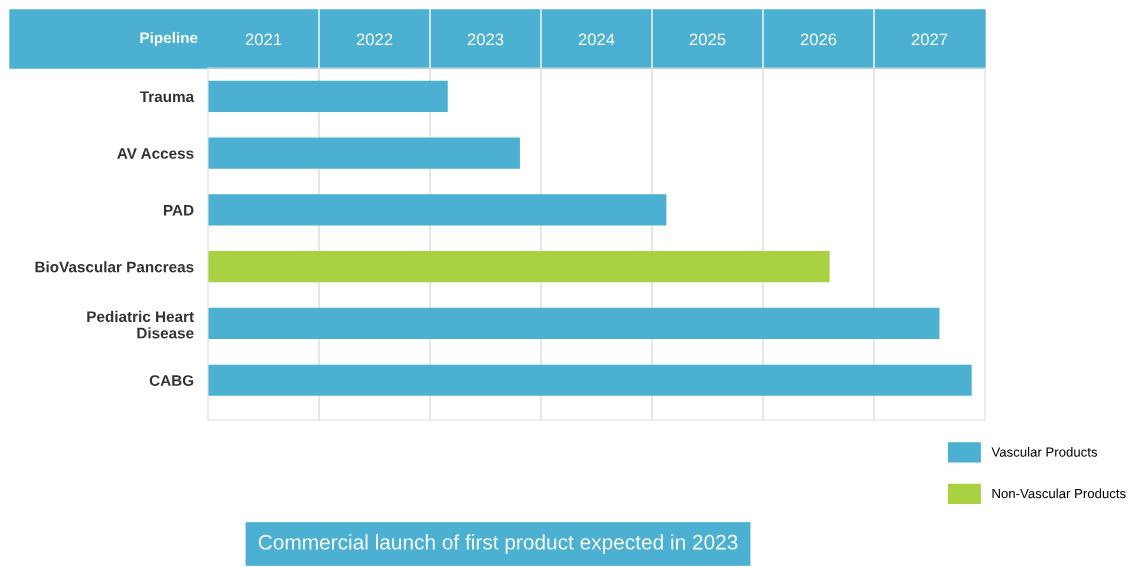 This screenshot has height=567, width=1138. I want to click on y-tick-label: AV Access, so click(155, 153).